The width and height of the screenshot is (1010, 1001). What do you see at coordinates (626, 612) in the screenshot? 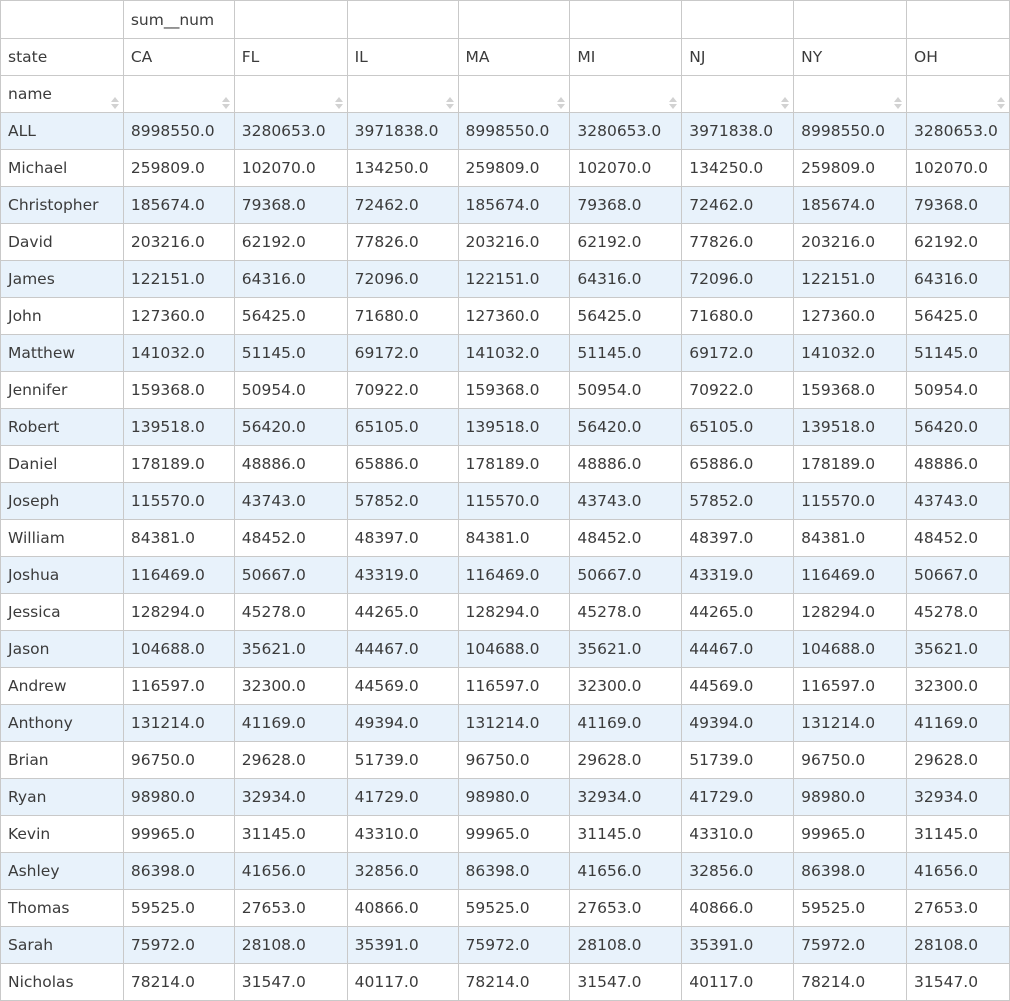
I see `value-cell: 45278.0` at bounding box center [626, 612].